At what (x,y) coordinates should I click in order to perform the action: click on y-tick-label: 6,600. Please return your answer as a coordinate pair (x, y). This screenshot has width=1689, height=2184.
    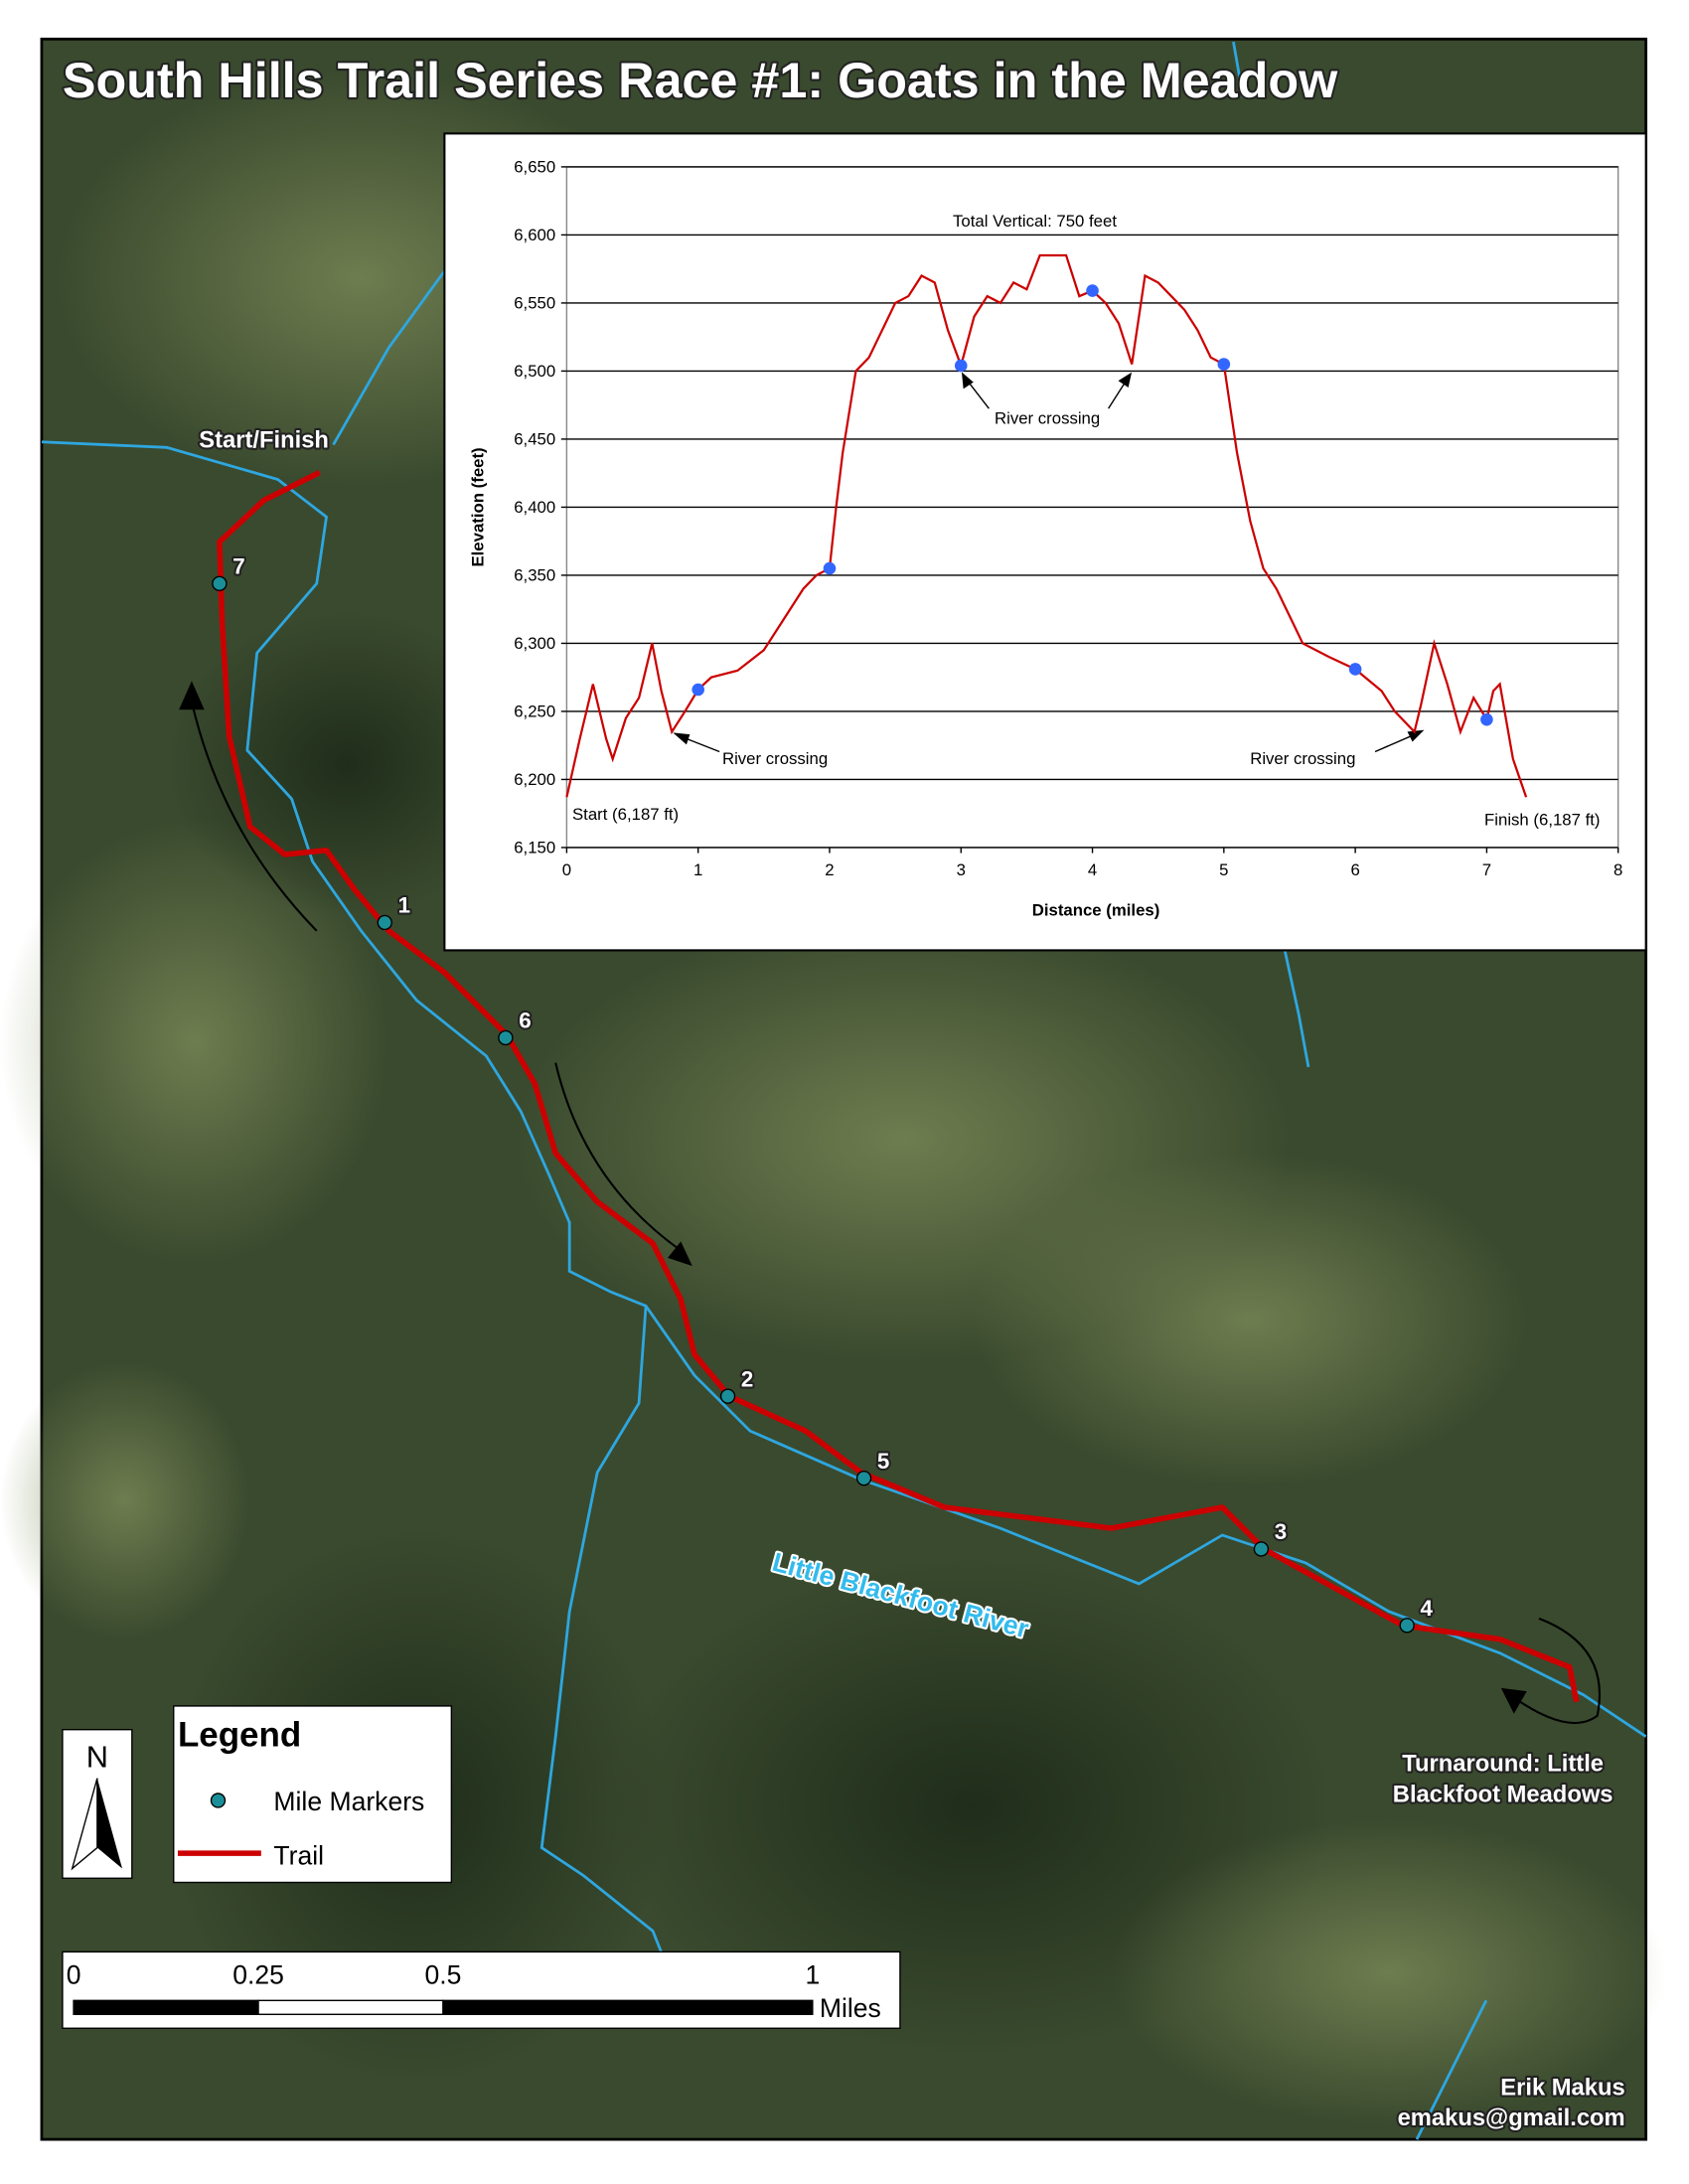
    Looking at the image, I should click on (534, 235).